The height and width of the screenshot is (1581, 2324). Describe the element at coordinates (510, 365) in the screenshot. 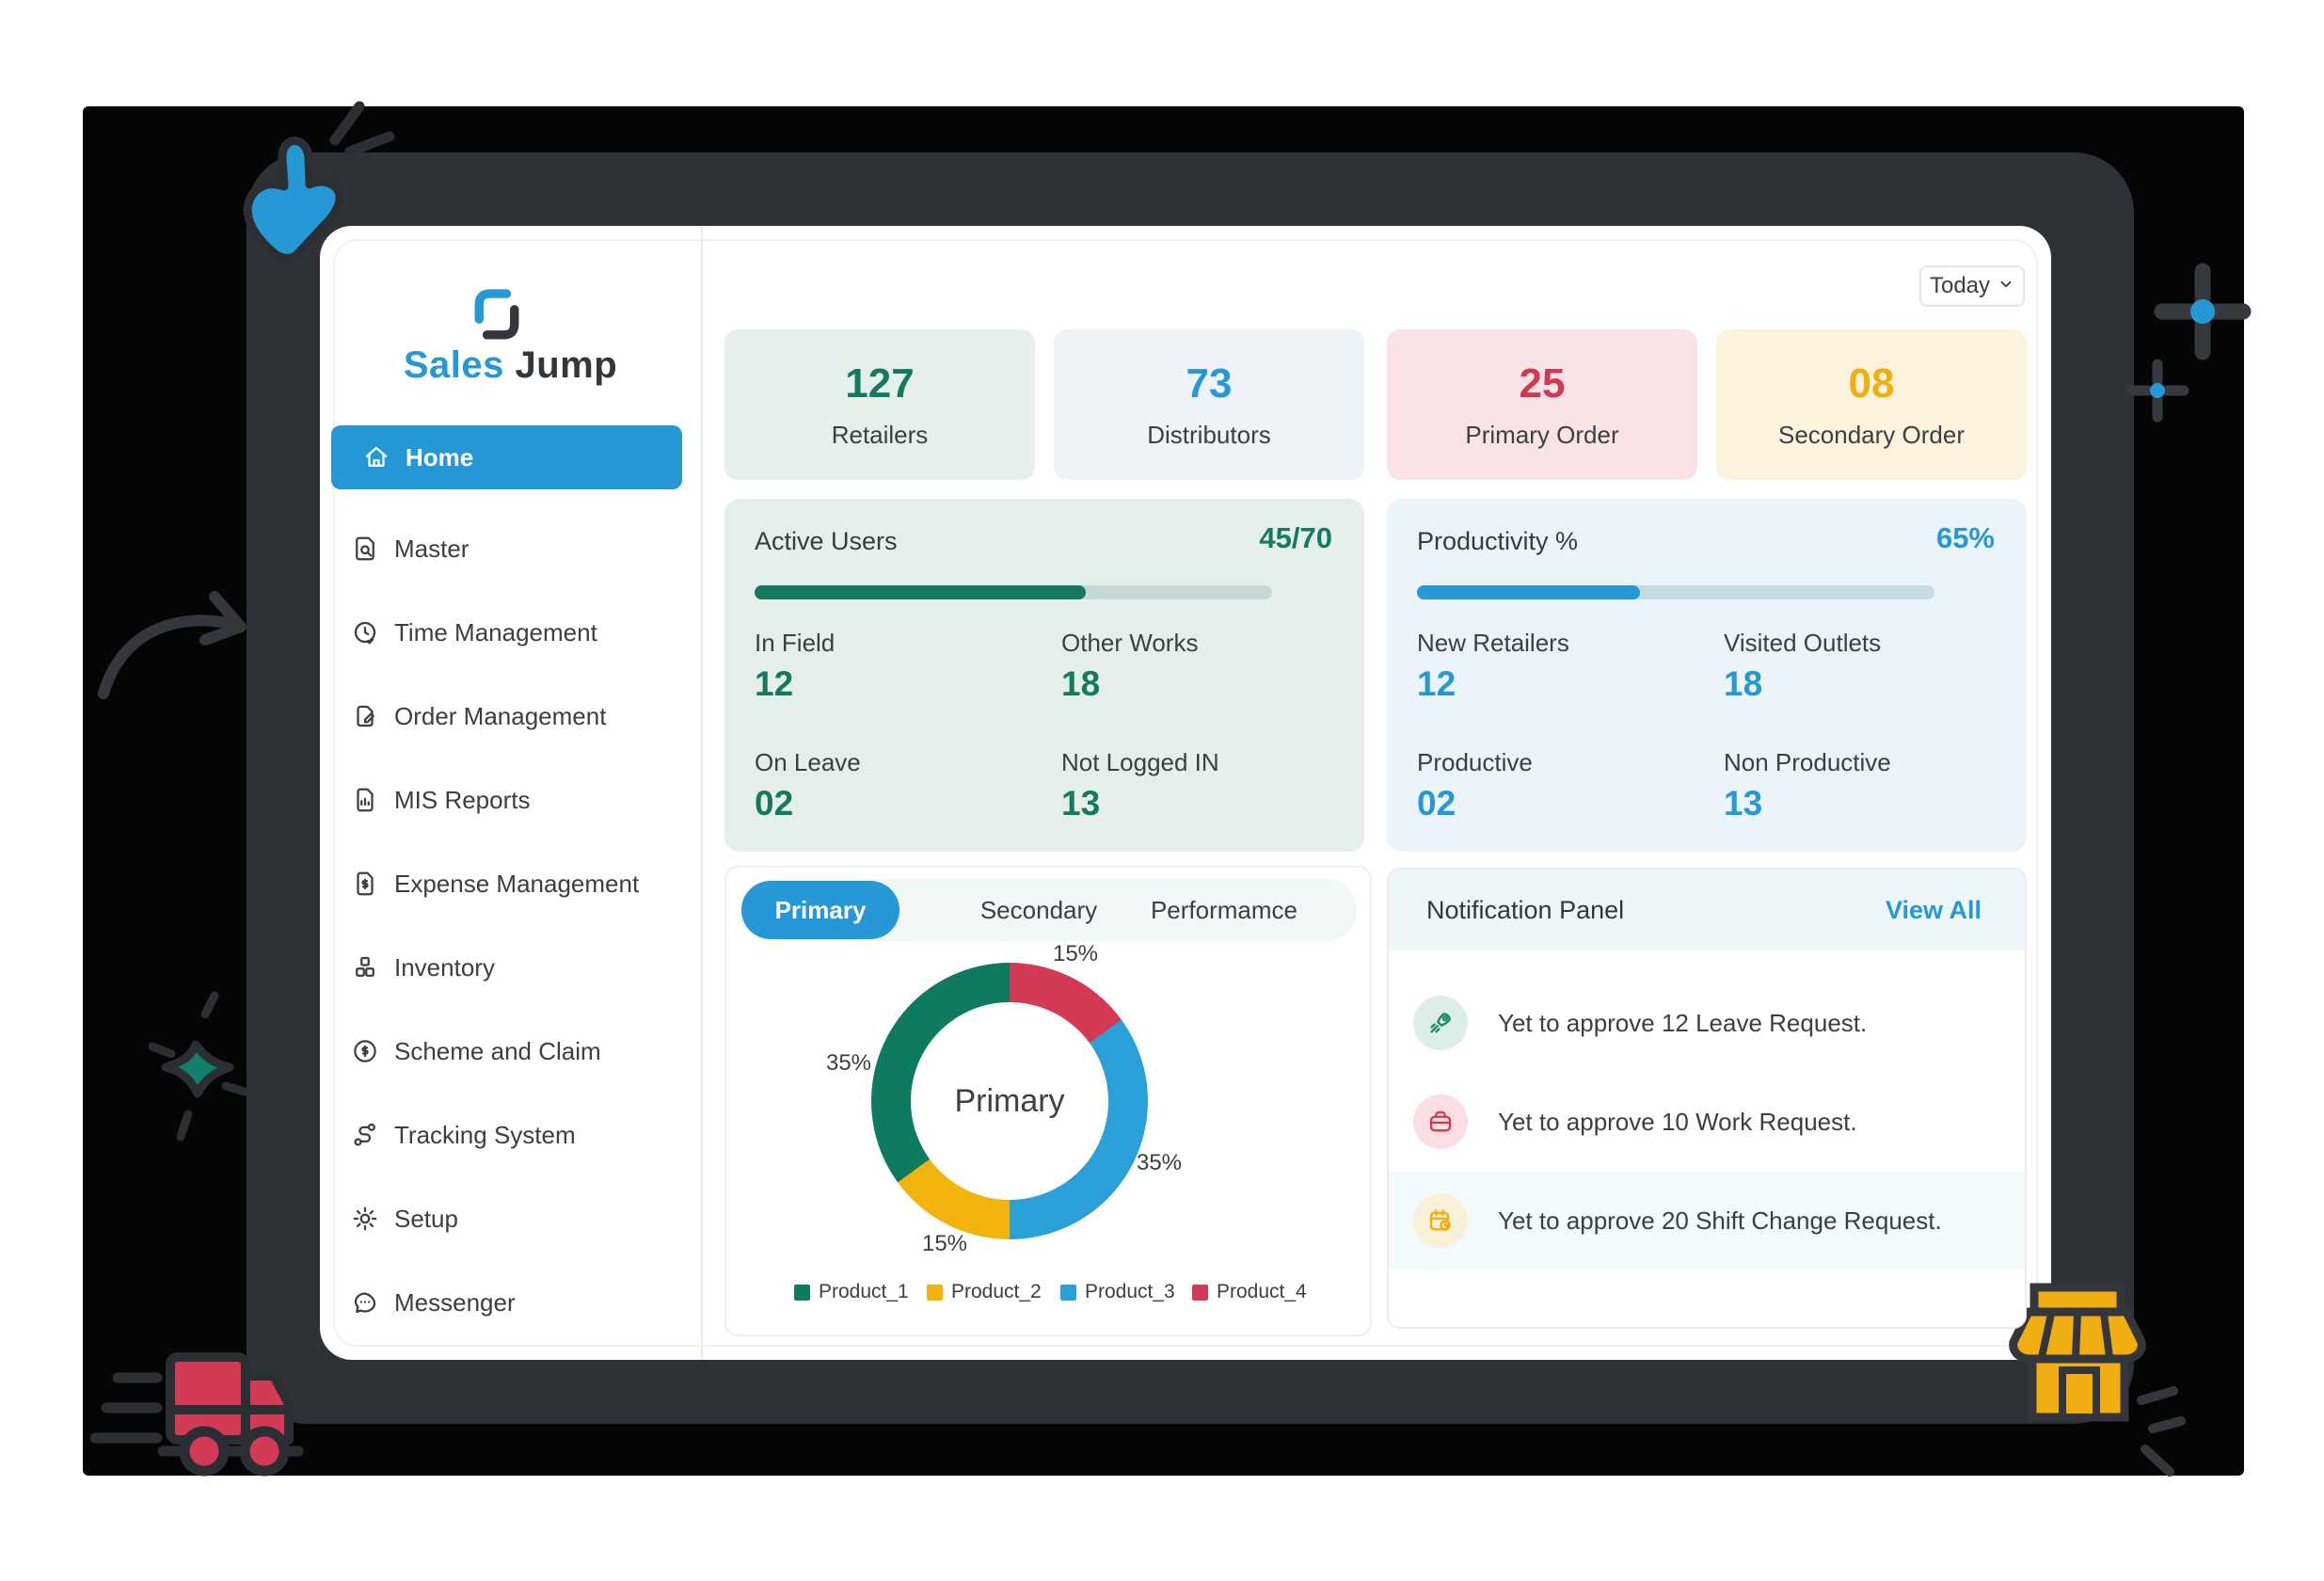

I see `brand-wordmark: Sales Jump` at that location.